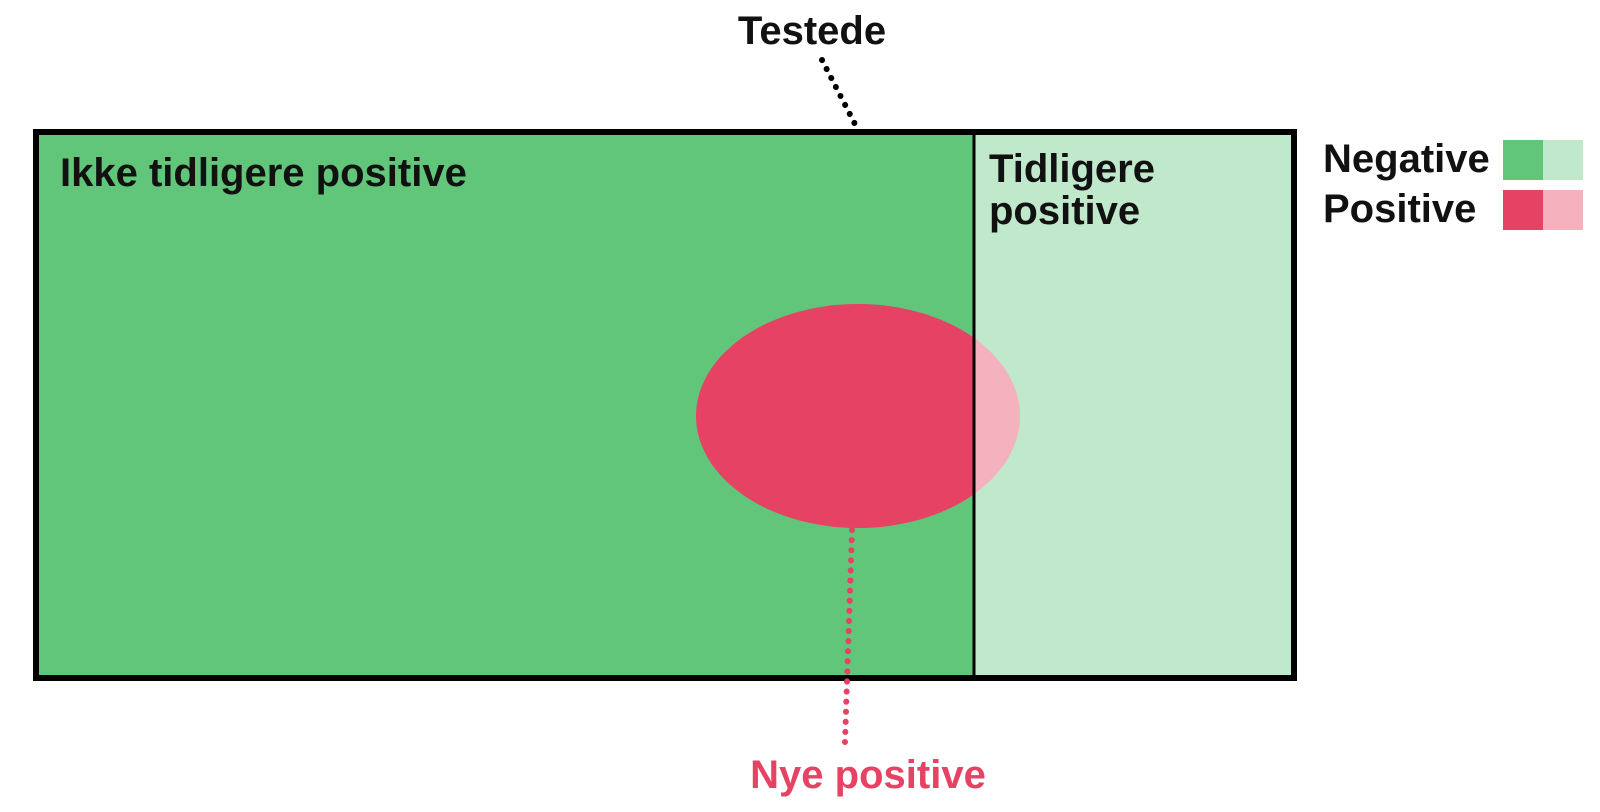 The image size is (1600, 812). I want to click on new-positive-label: Nye positive, so click(868, 775).